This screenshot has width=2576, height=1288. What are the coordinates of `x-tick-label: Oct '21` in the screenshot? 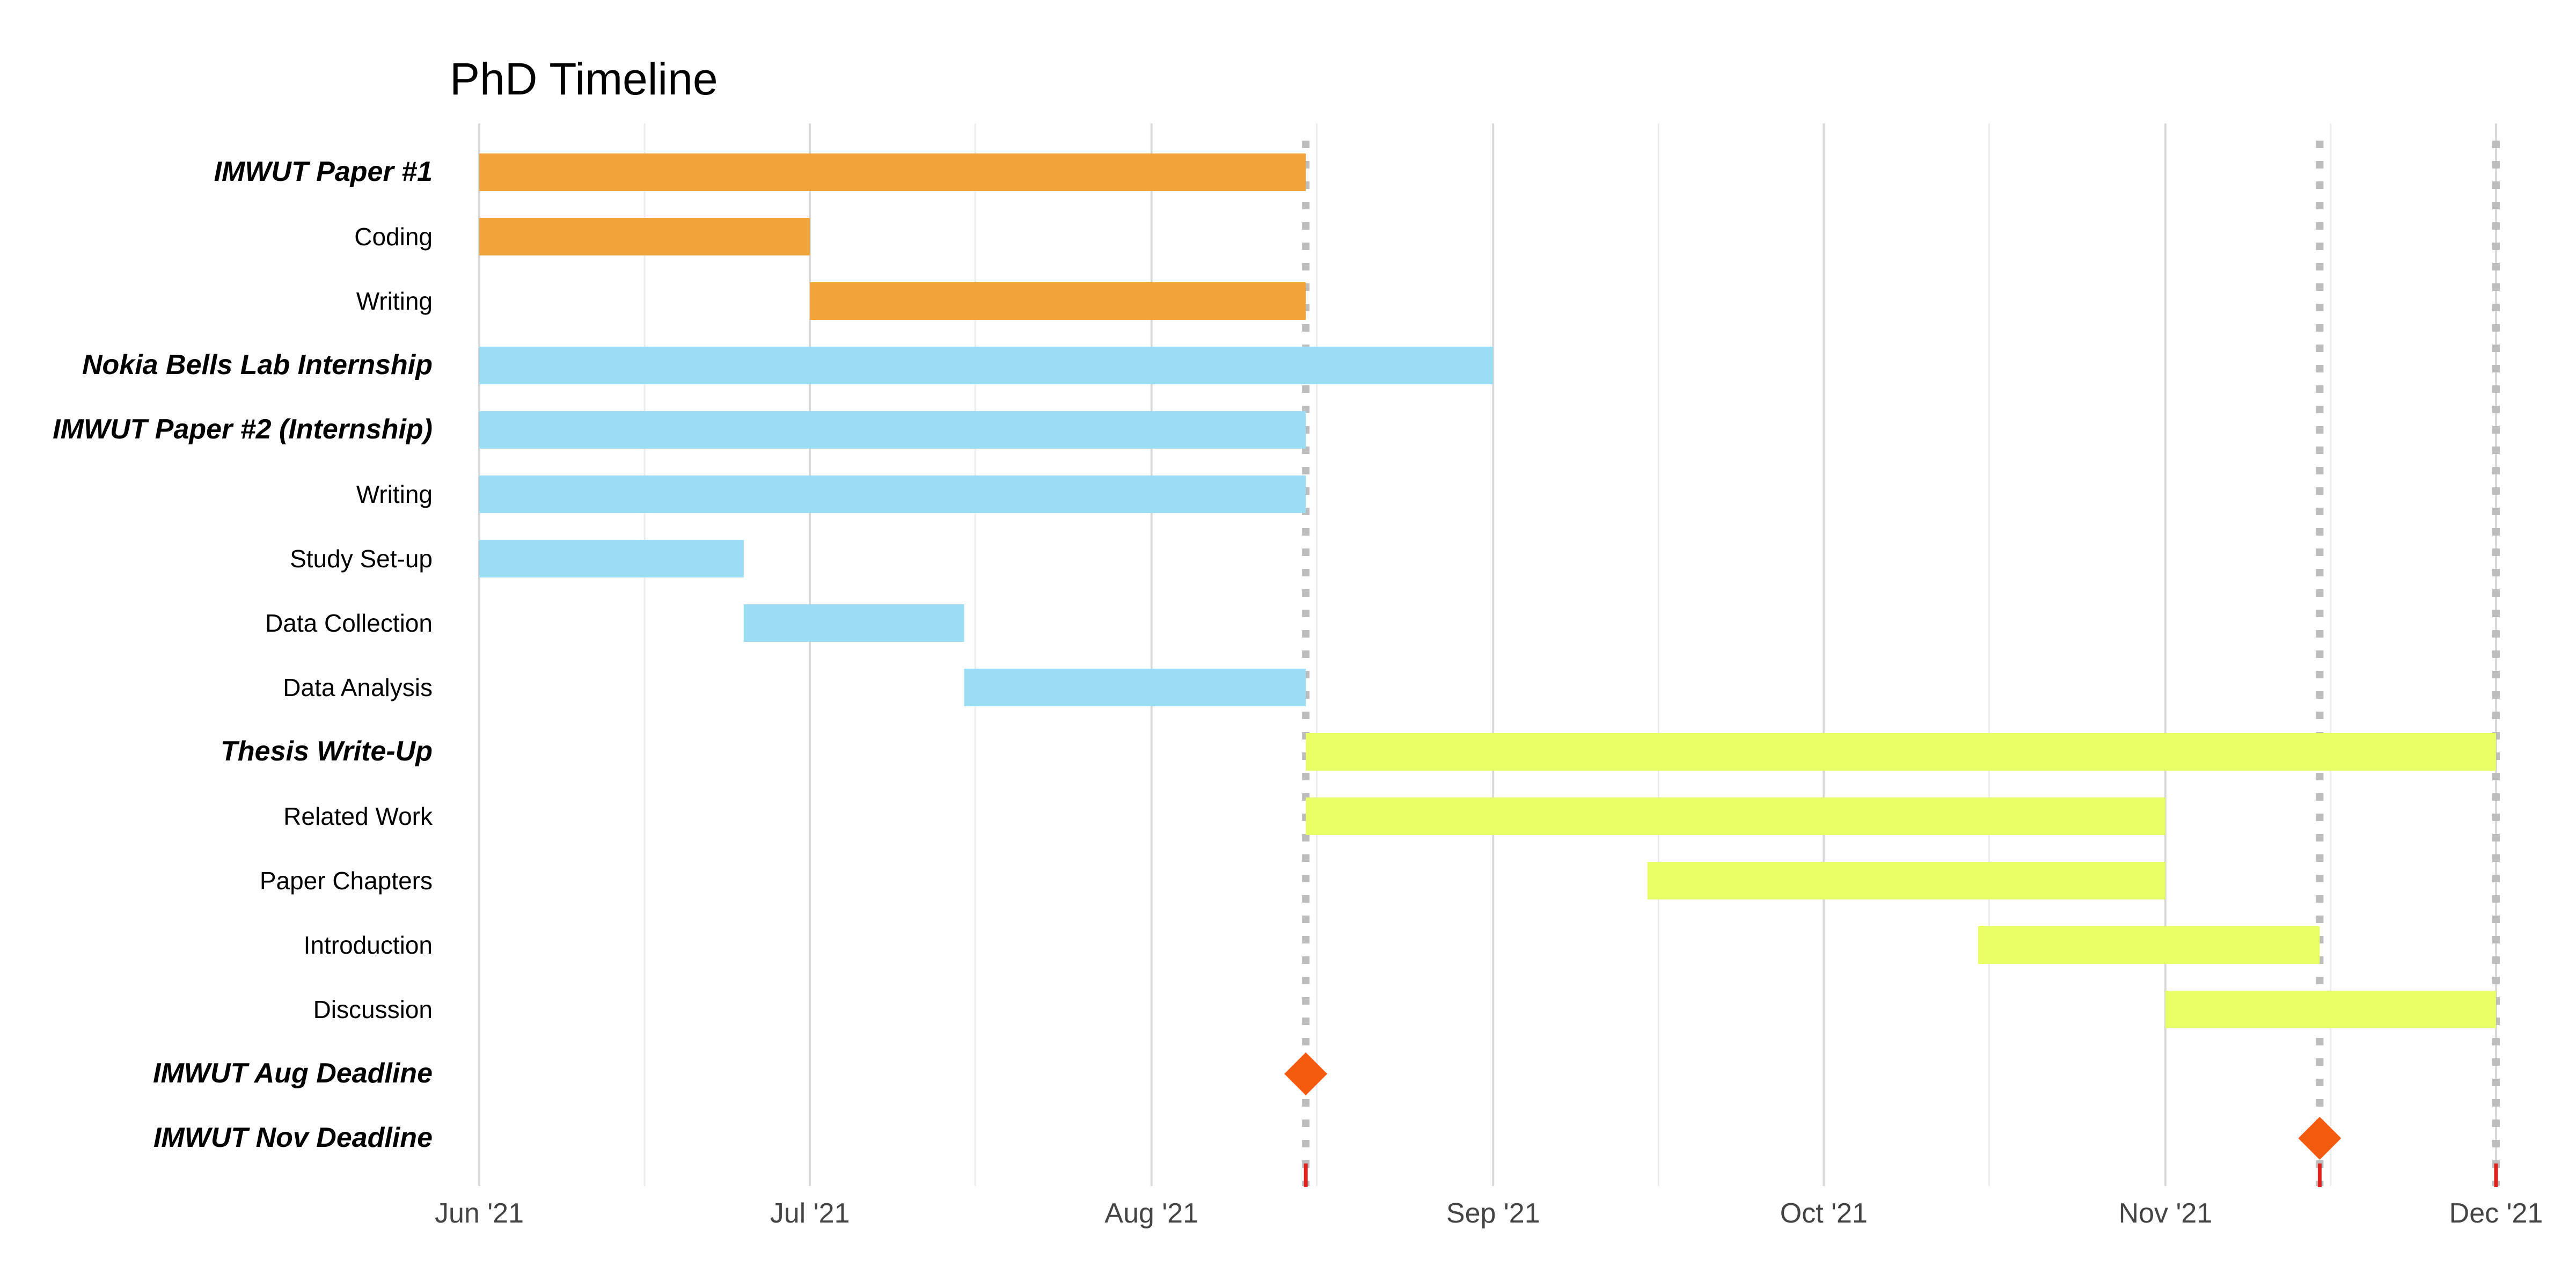 It's located at (1824, 1213).